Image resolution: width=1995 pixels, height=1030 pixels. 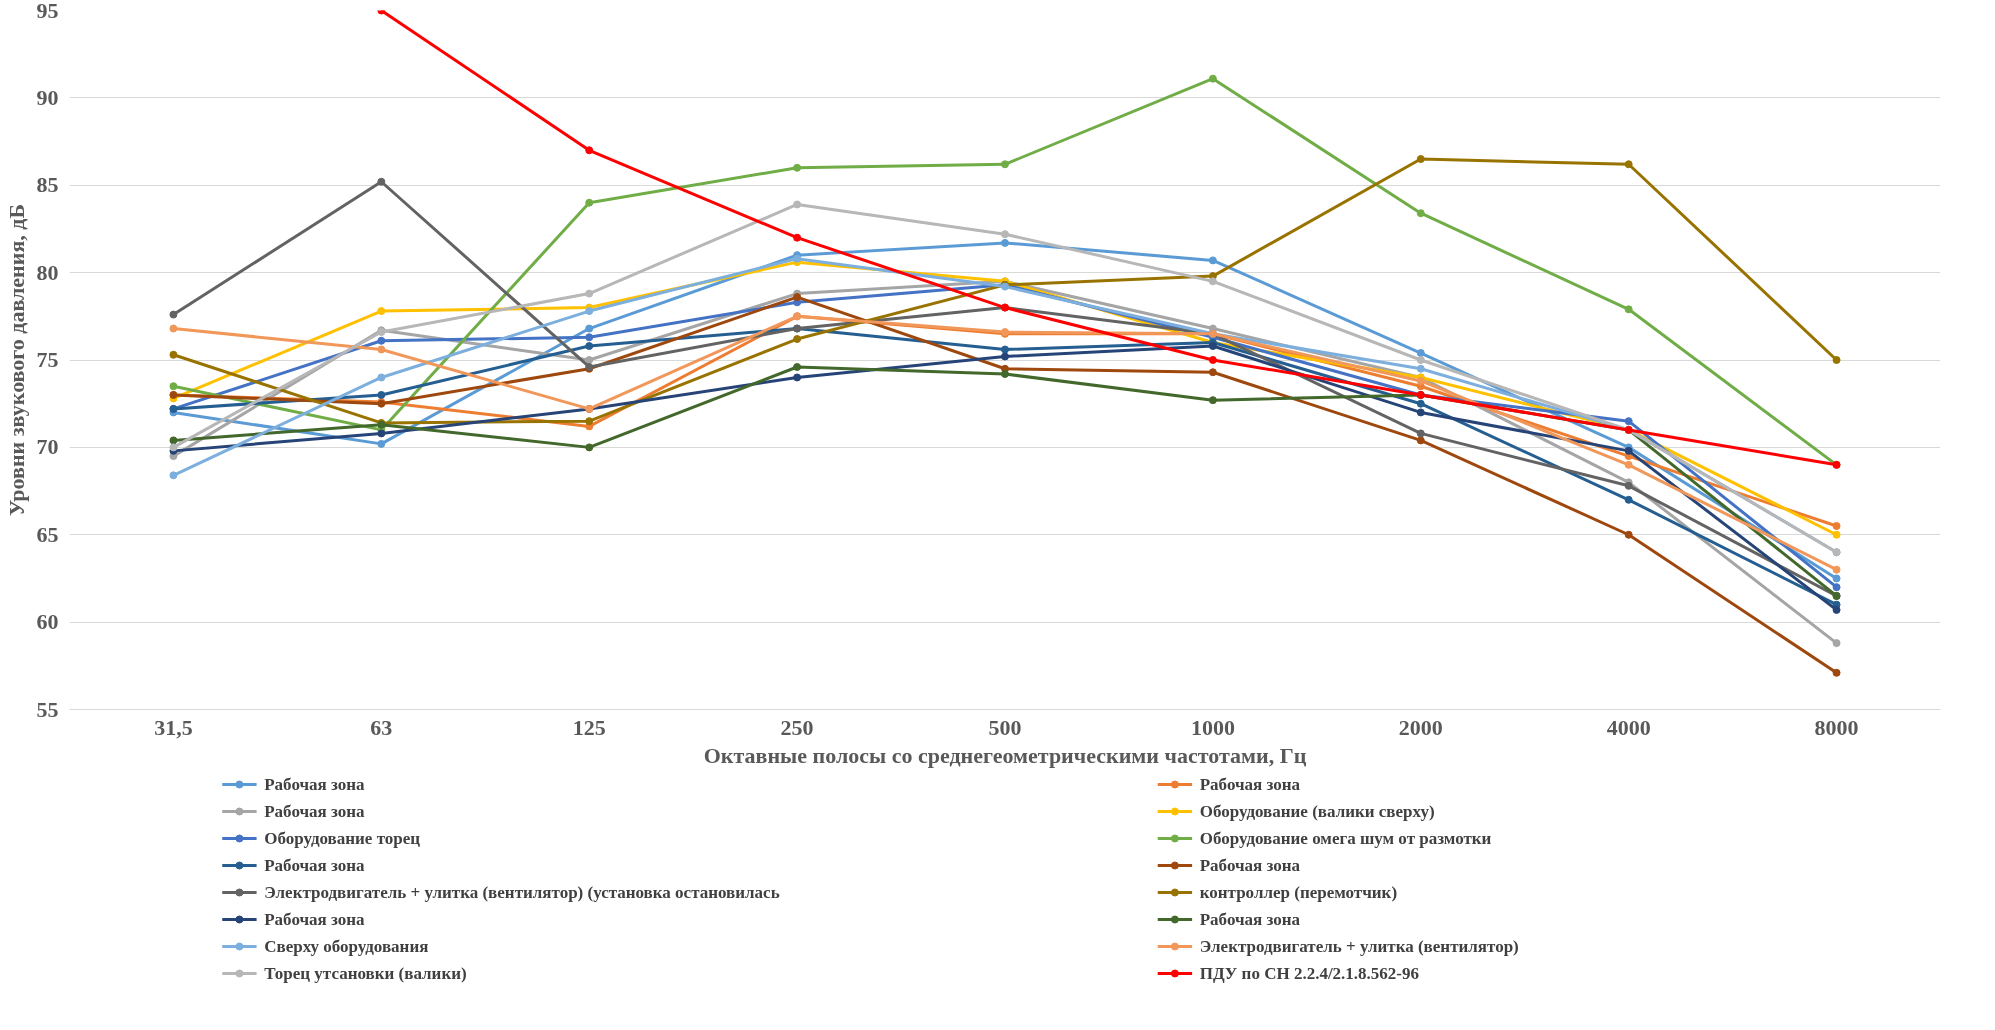 I want to click on y-tick-label: 75, so click(x=47, y=359).